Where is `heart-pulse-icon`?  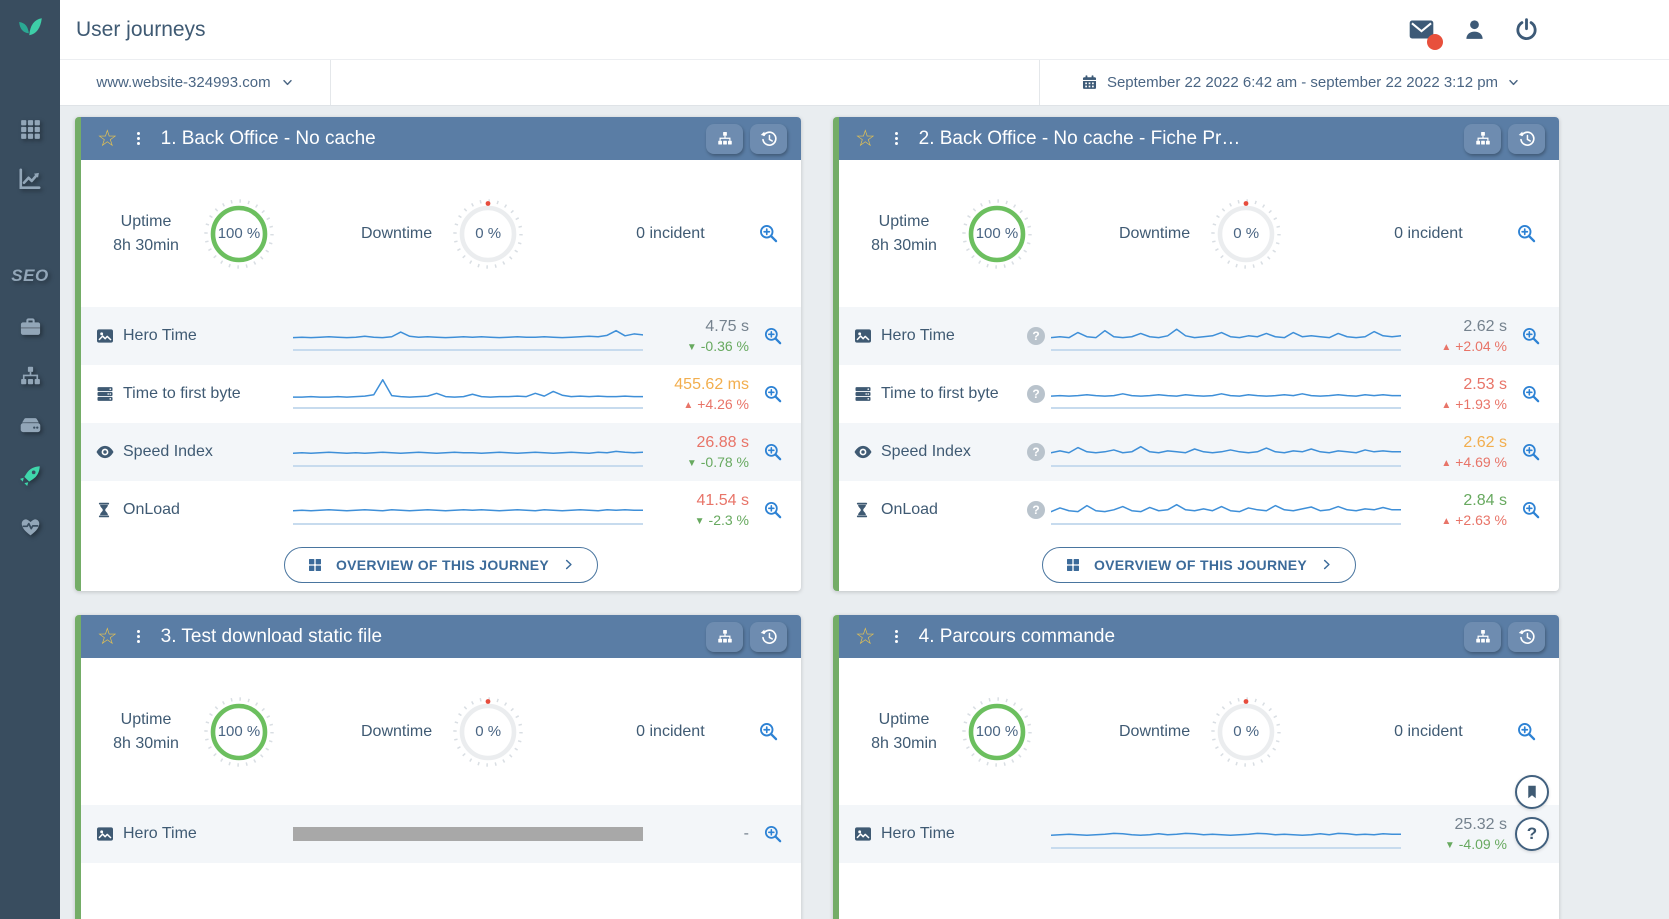
heart-pulse-icon is located at coordinates (30, 526).